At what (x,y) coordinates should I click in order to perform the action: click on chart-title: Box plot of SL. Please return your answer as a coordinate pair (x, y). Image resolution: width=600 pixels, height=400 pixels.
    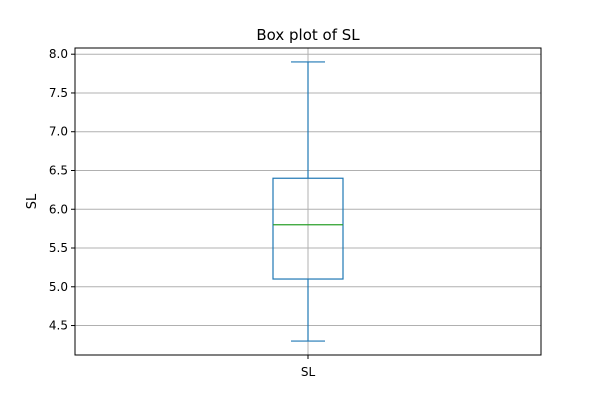
    Looking at the image, I should click on (308, 35).